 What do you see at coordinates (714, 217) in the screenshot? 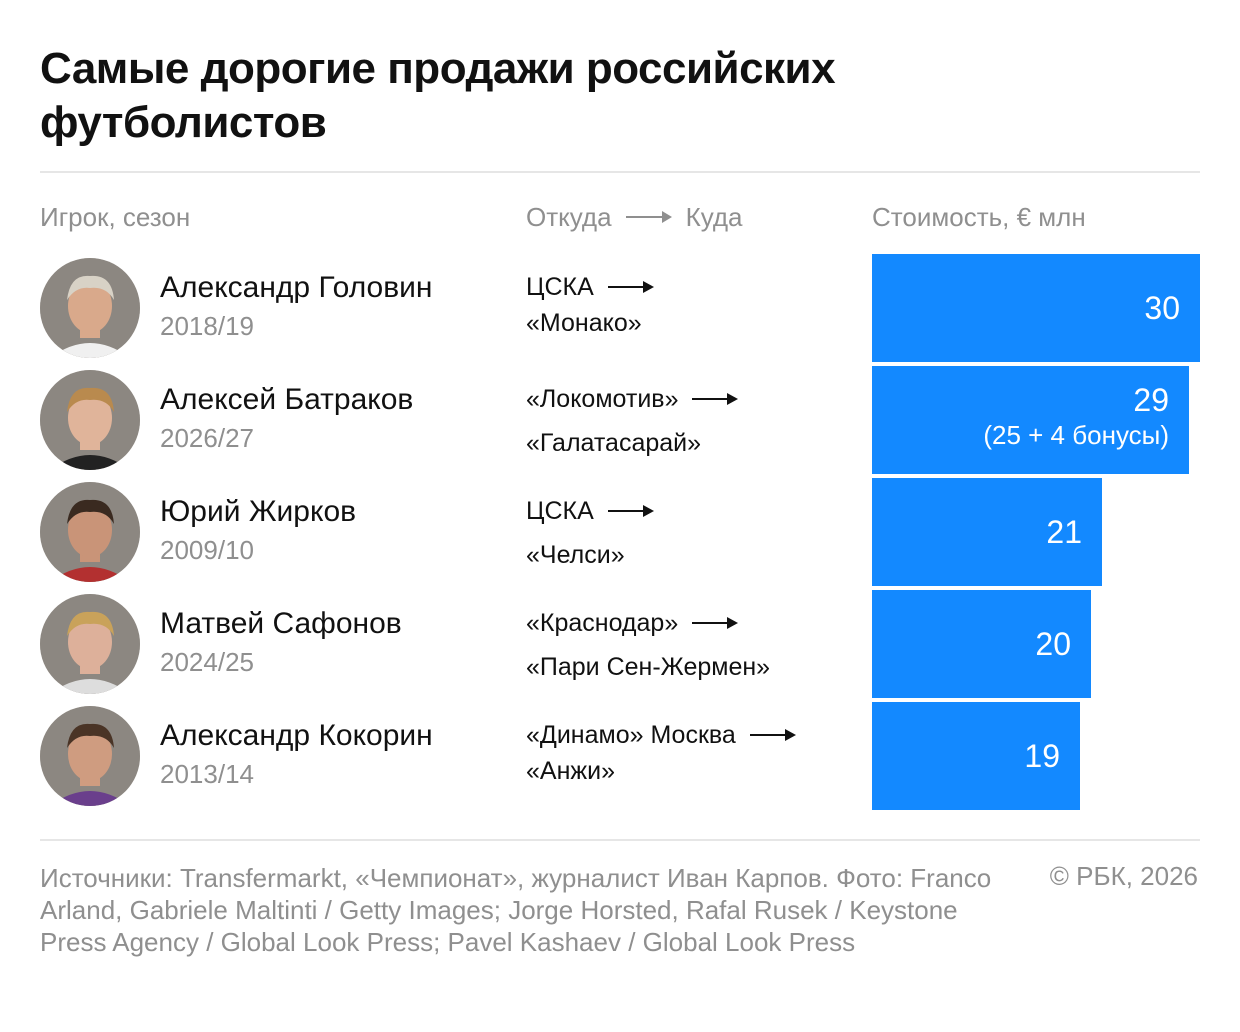
I see `header-to: Куда` at bounding box center [714, 217].